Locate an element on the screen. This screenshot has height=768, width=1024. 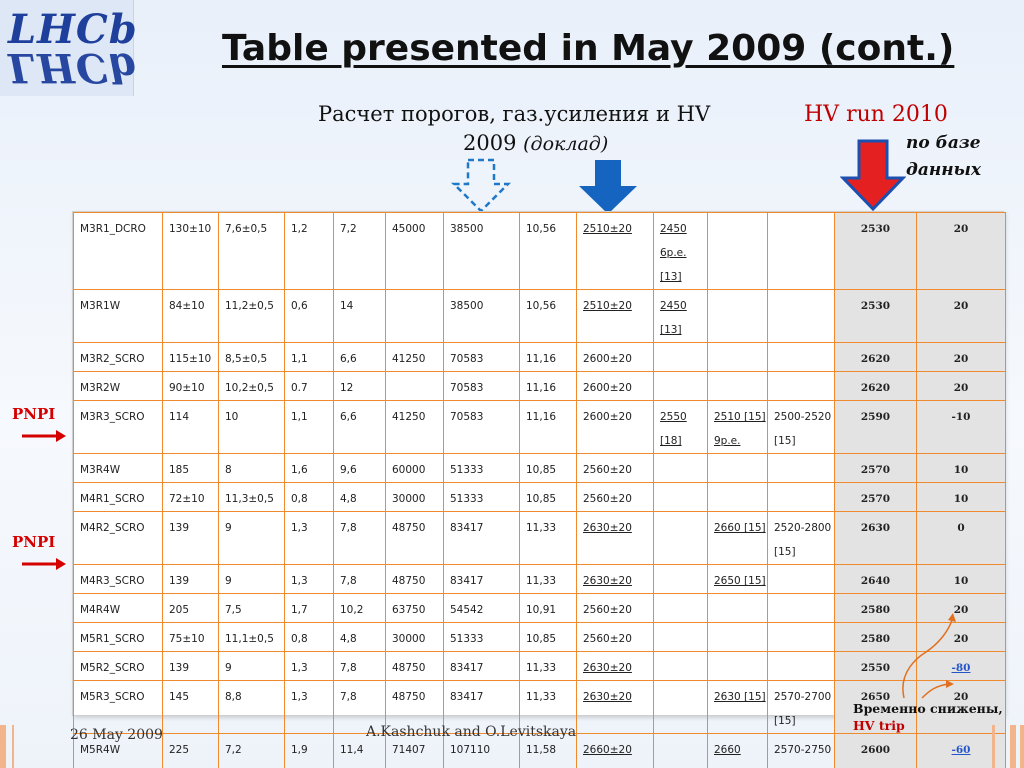
note-connector-arrows is located at coordinates (929, 656).